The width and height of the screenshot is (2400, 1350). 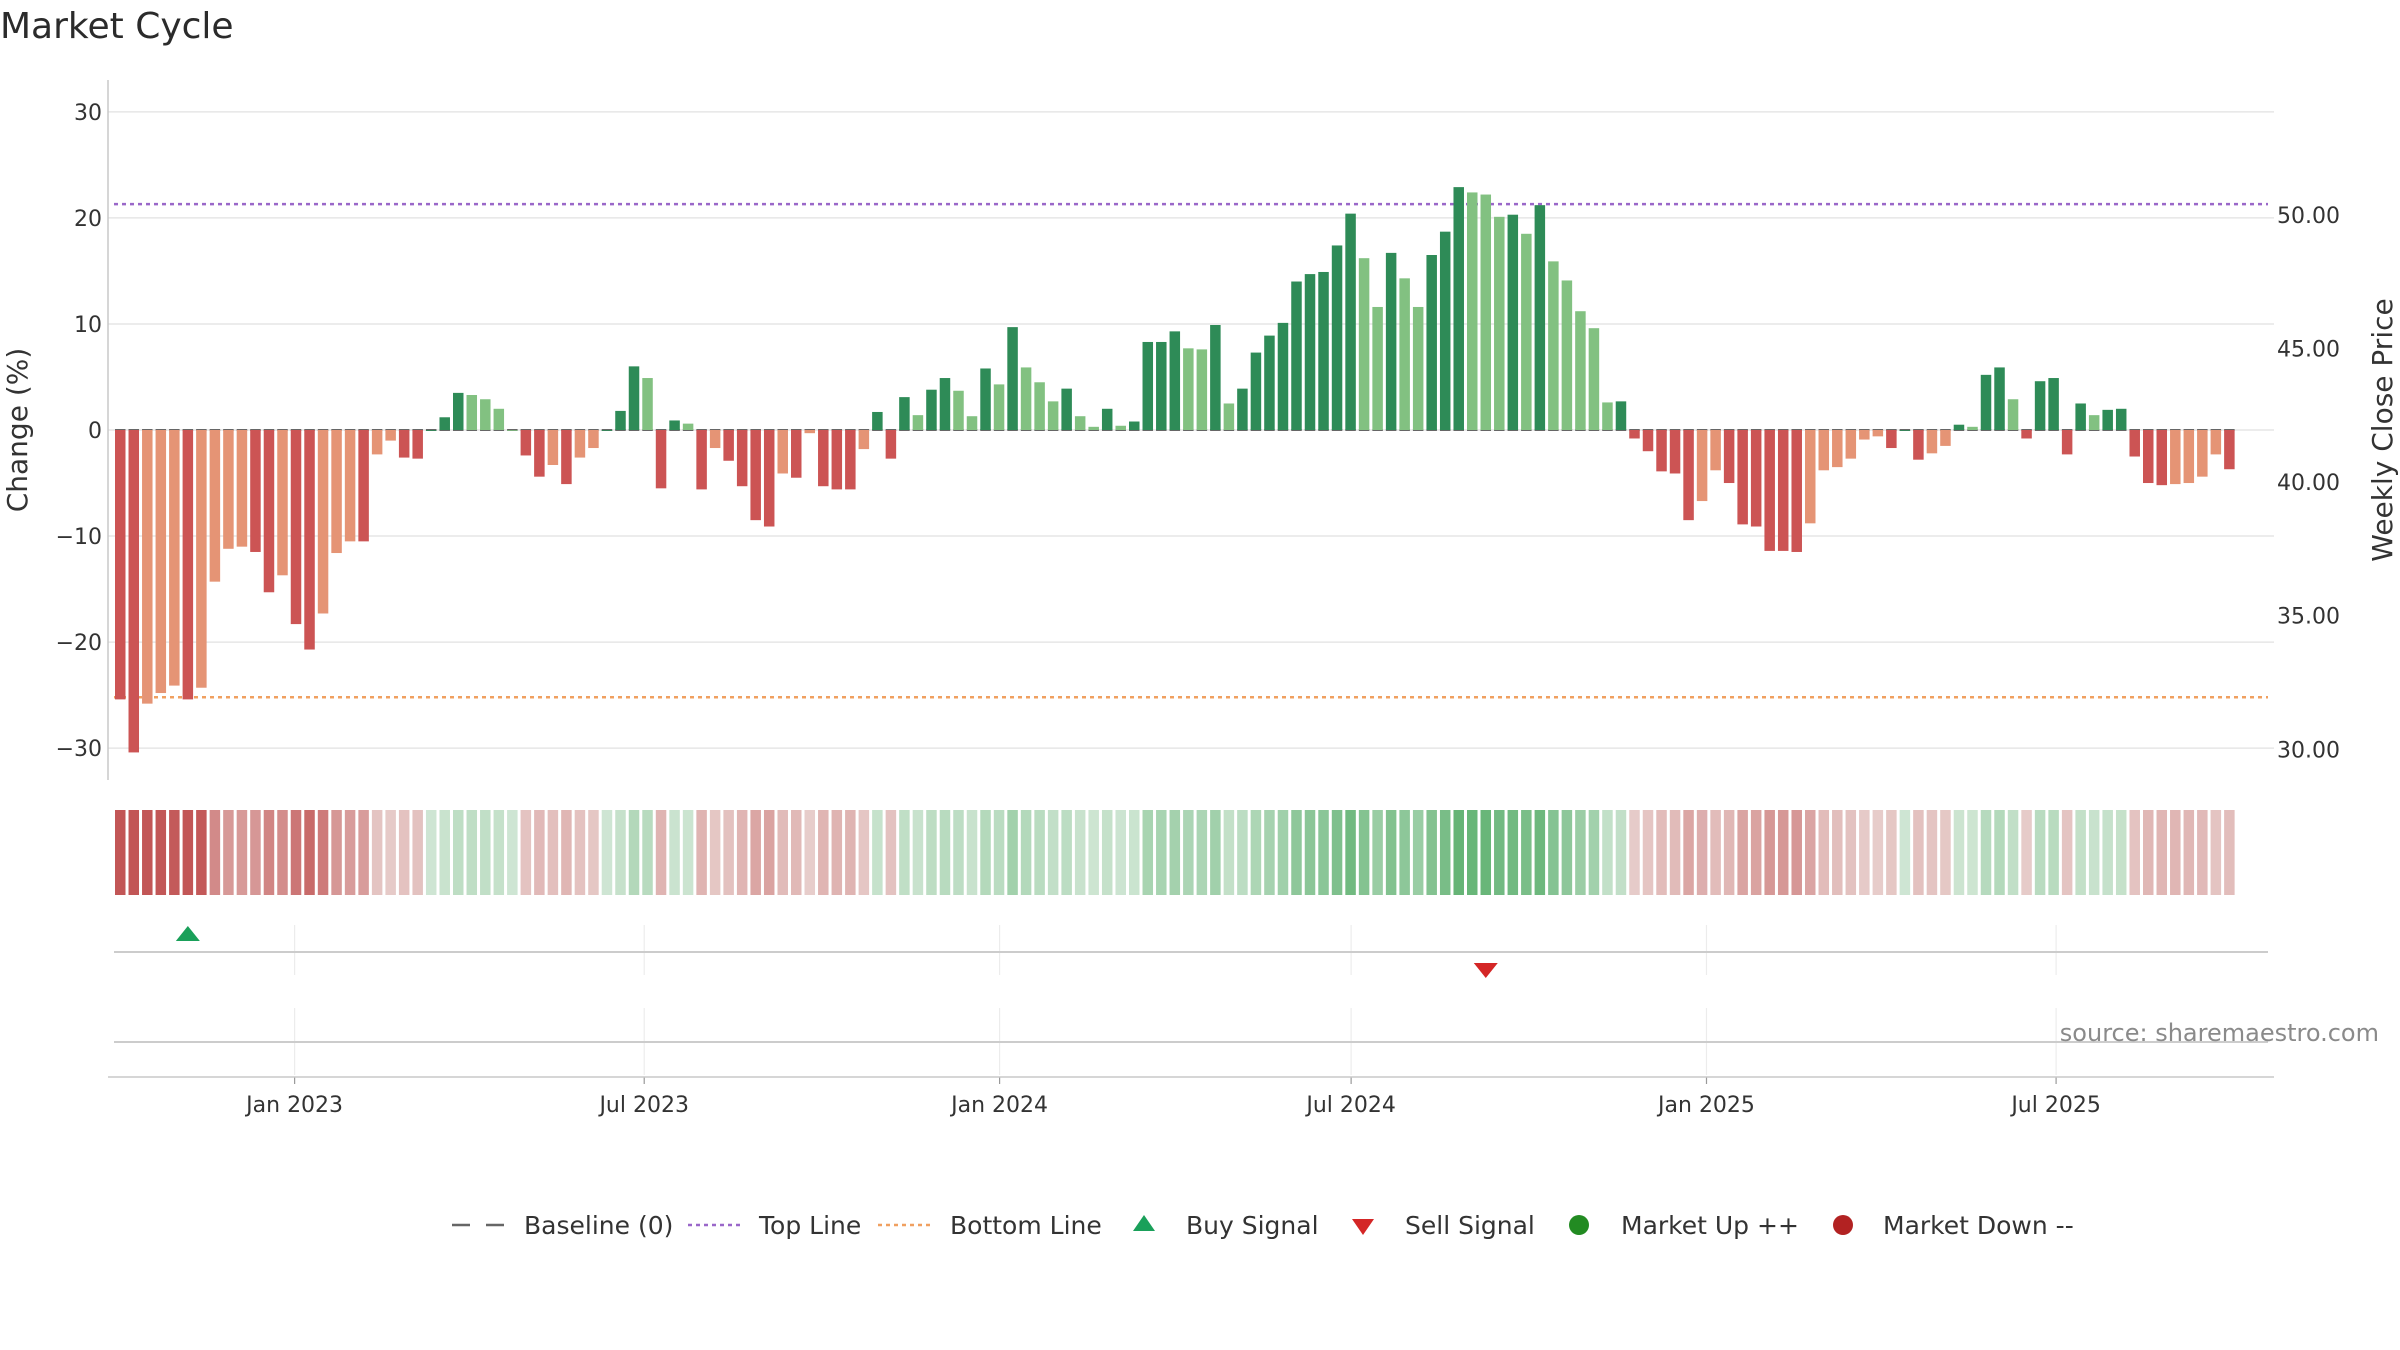 What do you see at coordinates (1175, 852) in the screenshot?
I see `cycle-band` at bounding box center [1175, 852].